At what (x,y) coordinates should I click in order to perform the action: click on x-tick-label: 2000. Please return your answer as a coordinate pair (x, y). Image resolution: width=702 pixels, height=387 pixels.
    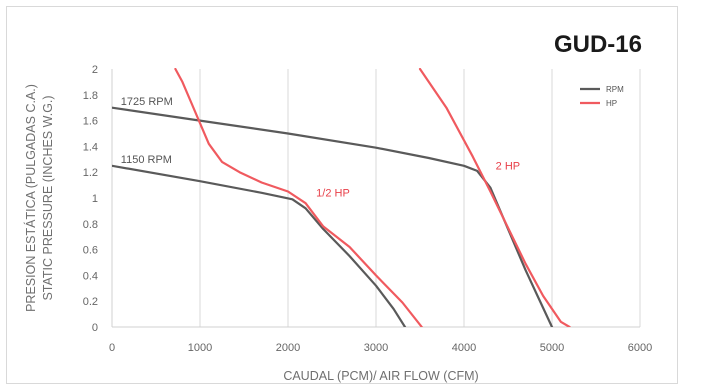
    Looking at the image, I should click on (288, 348).